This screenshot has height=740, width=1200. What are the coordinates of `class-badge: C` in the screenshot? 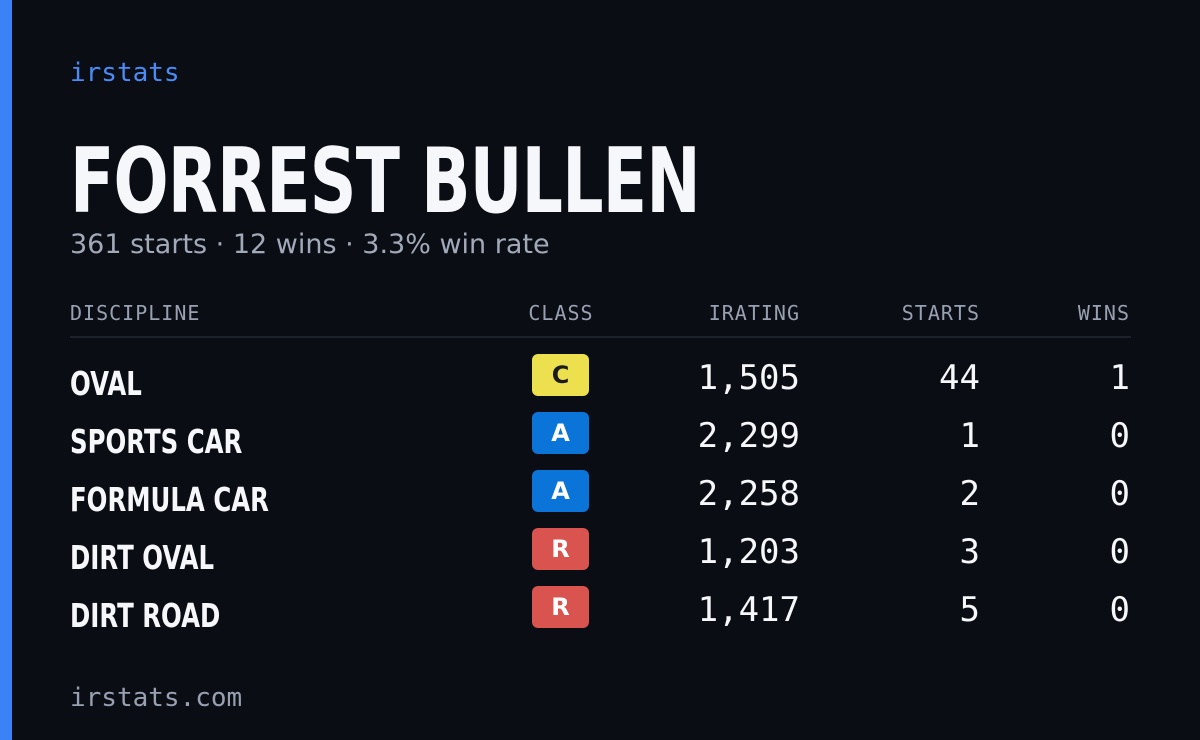 It's located at (560, 375).